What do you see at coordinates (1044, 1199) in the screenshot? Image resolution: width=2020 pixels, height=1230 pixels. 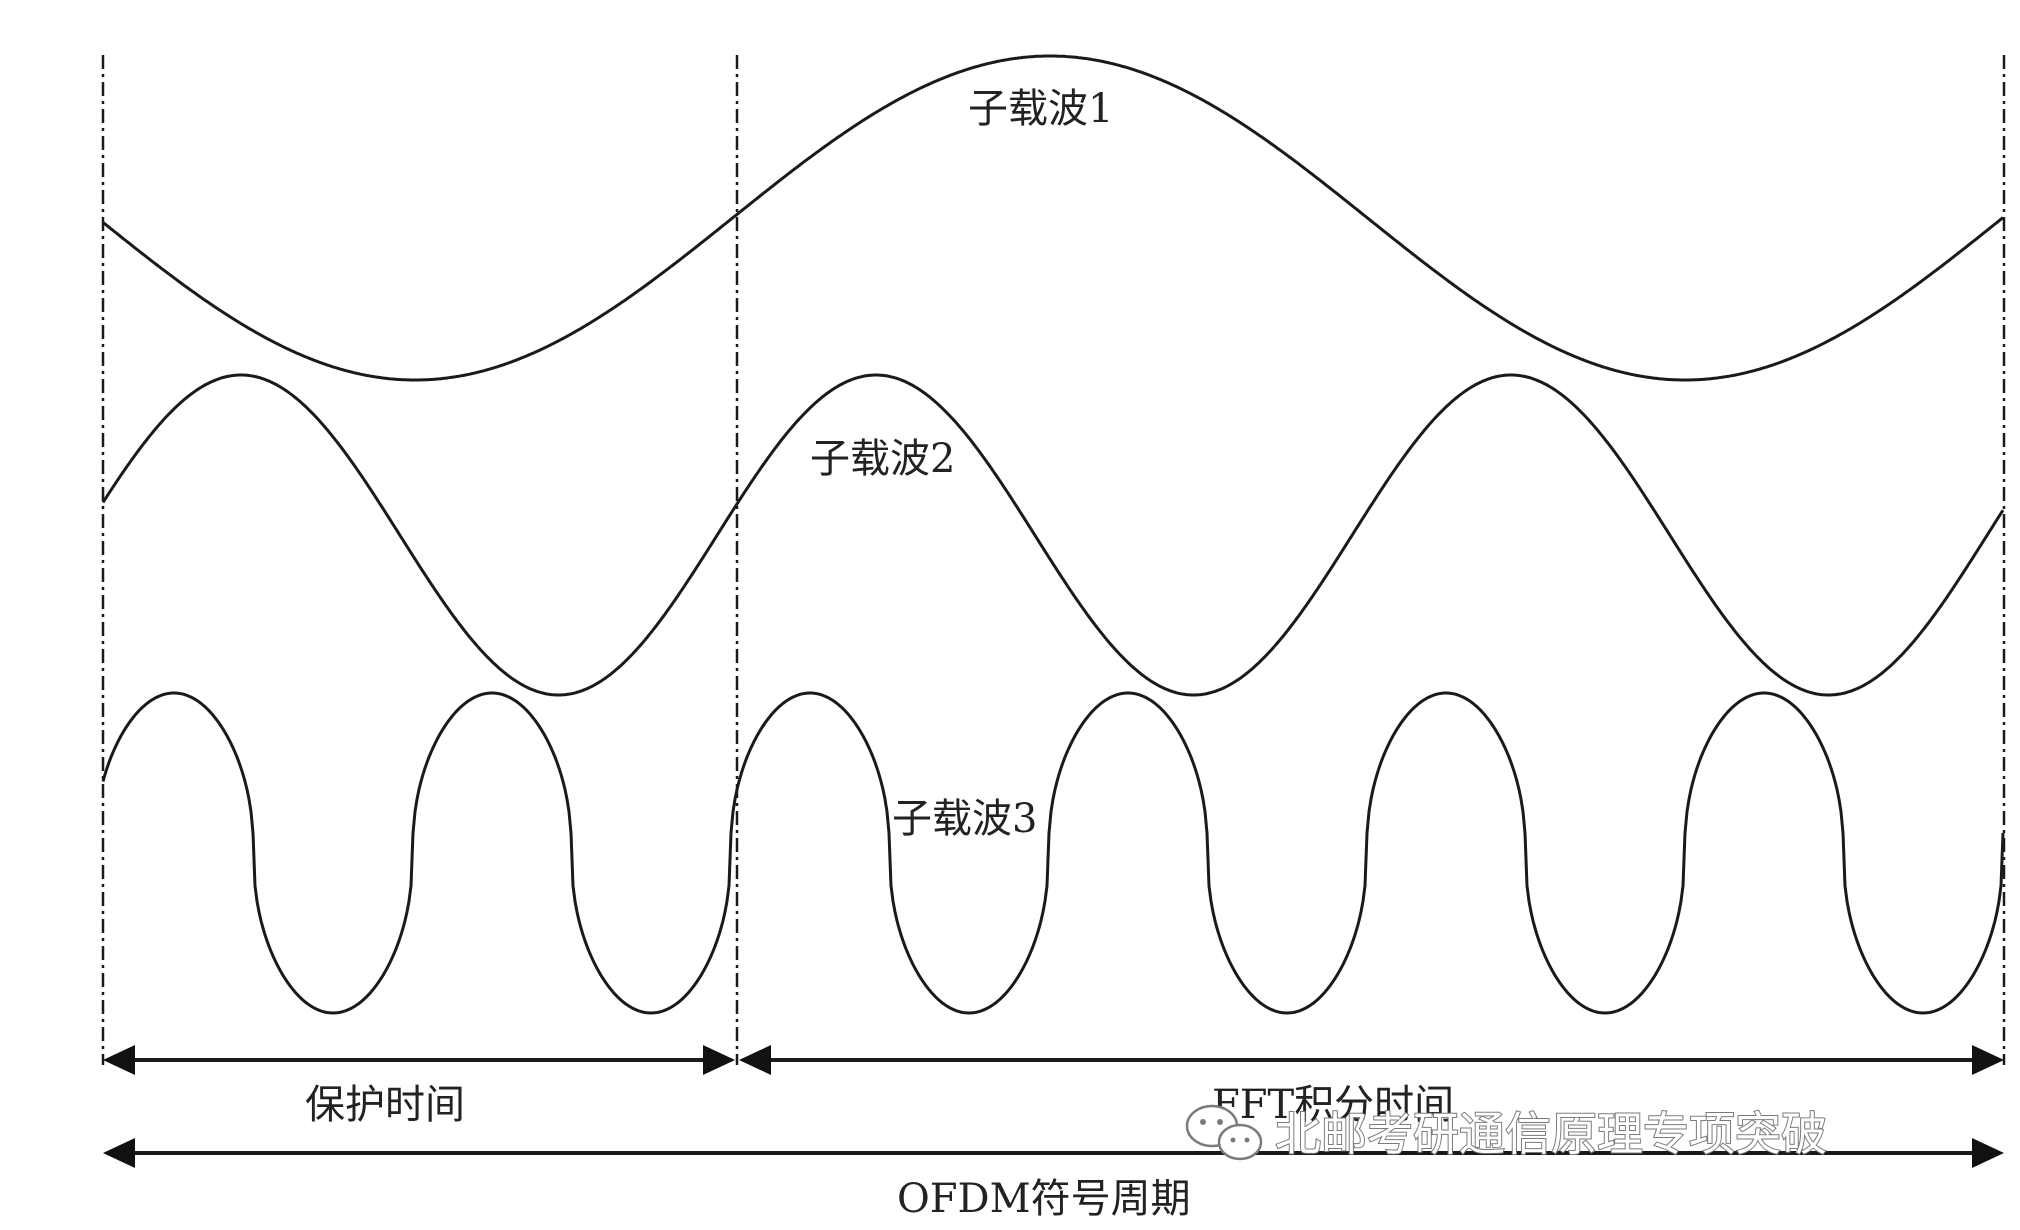 I see `ofdm-period-label: OFDM符号周期` at bounding box center [1044, 1199].